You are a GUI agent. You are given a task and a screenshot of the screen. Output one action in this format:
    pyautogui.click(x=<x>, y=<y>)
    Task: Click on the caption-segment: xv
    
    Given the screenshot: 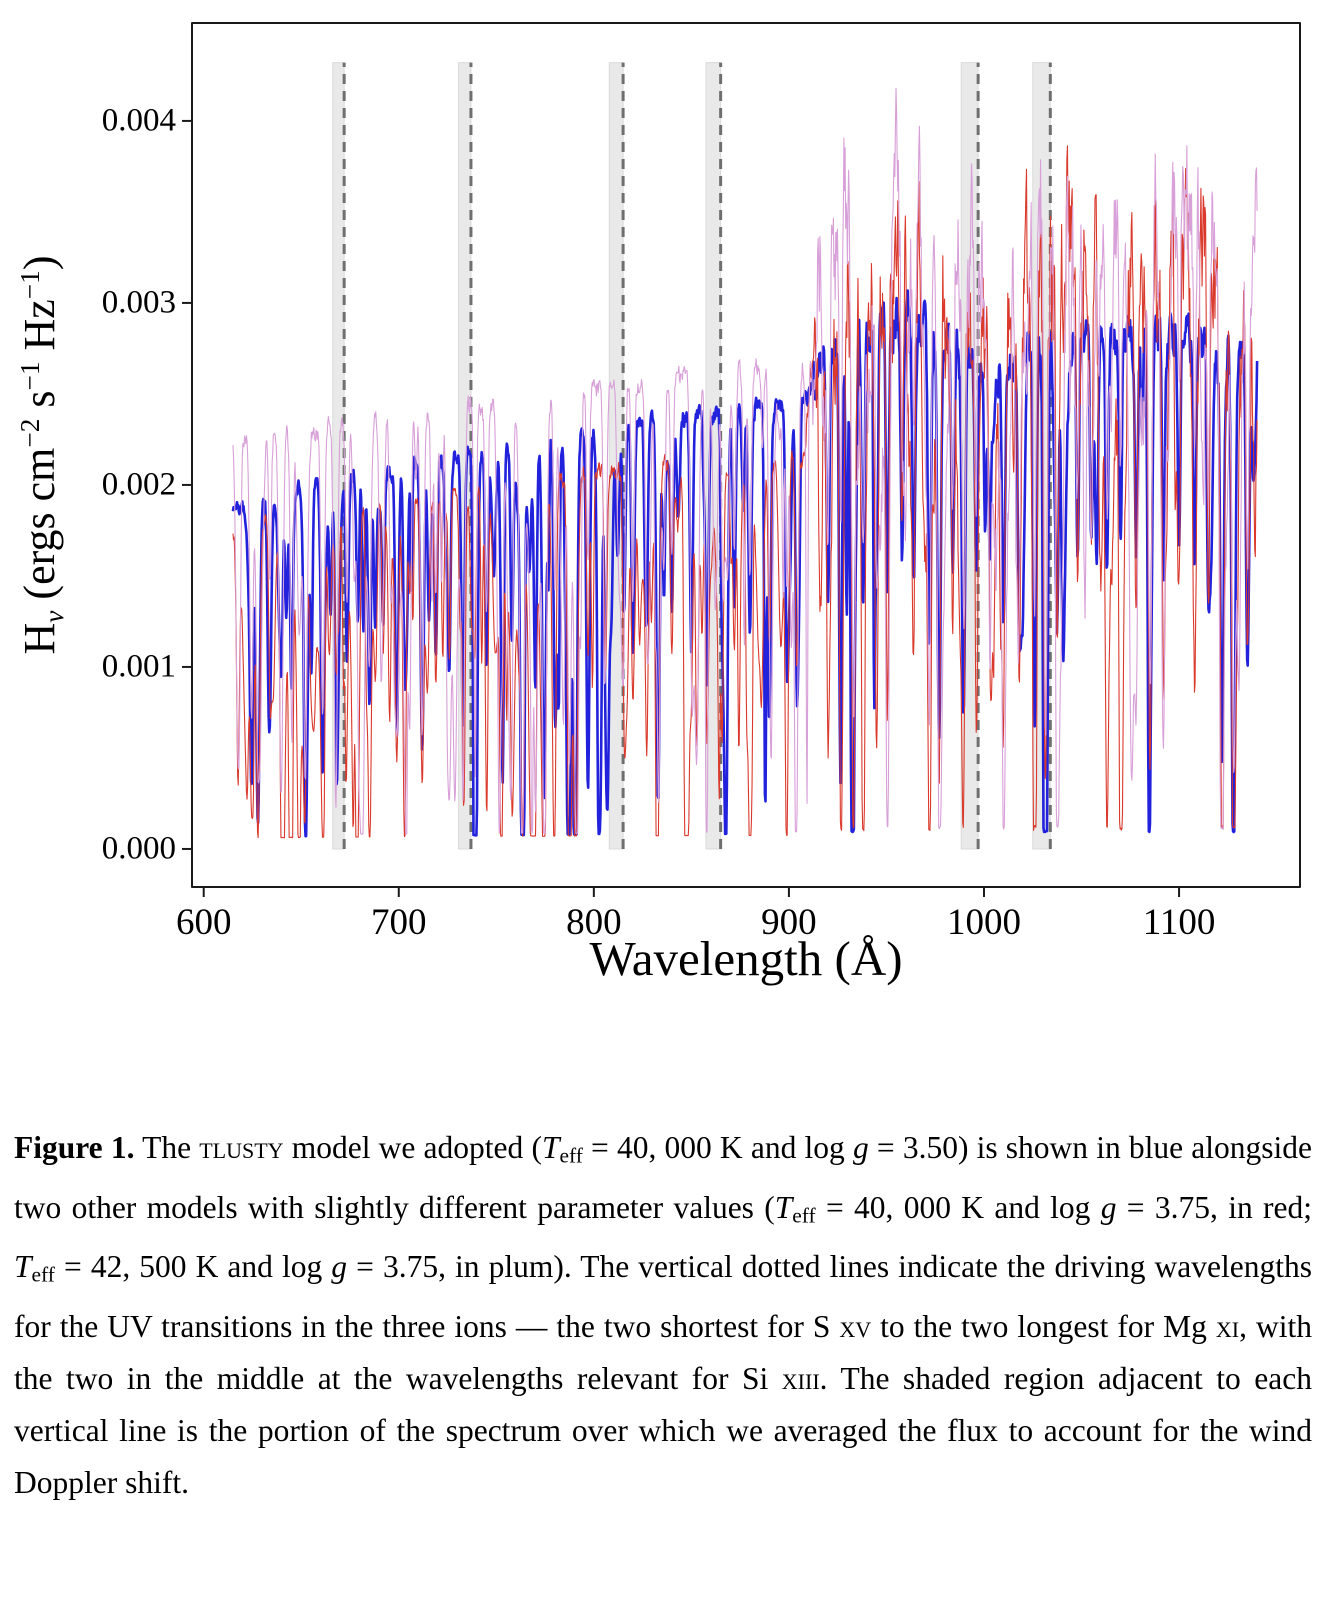 What is the action you would take?
    pyautogui.click(x=855, y=1327)
    